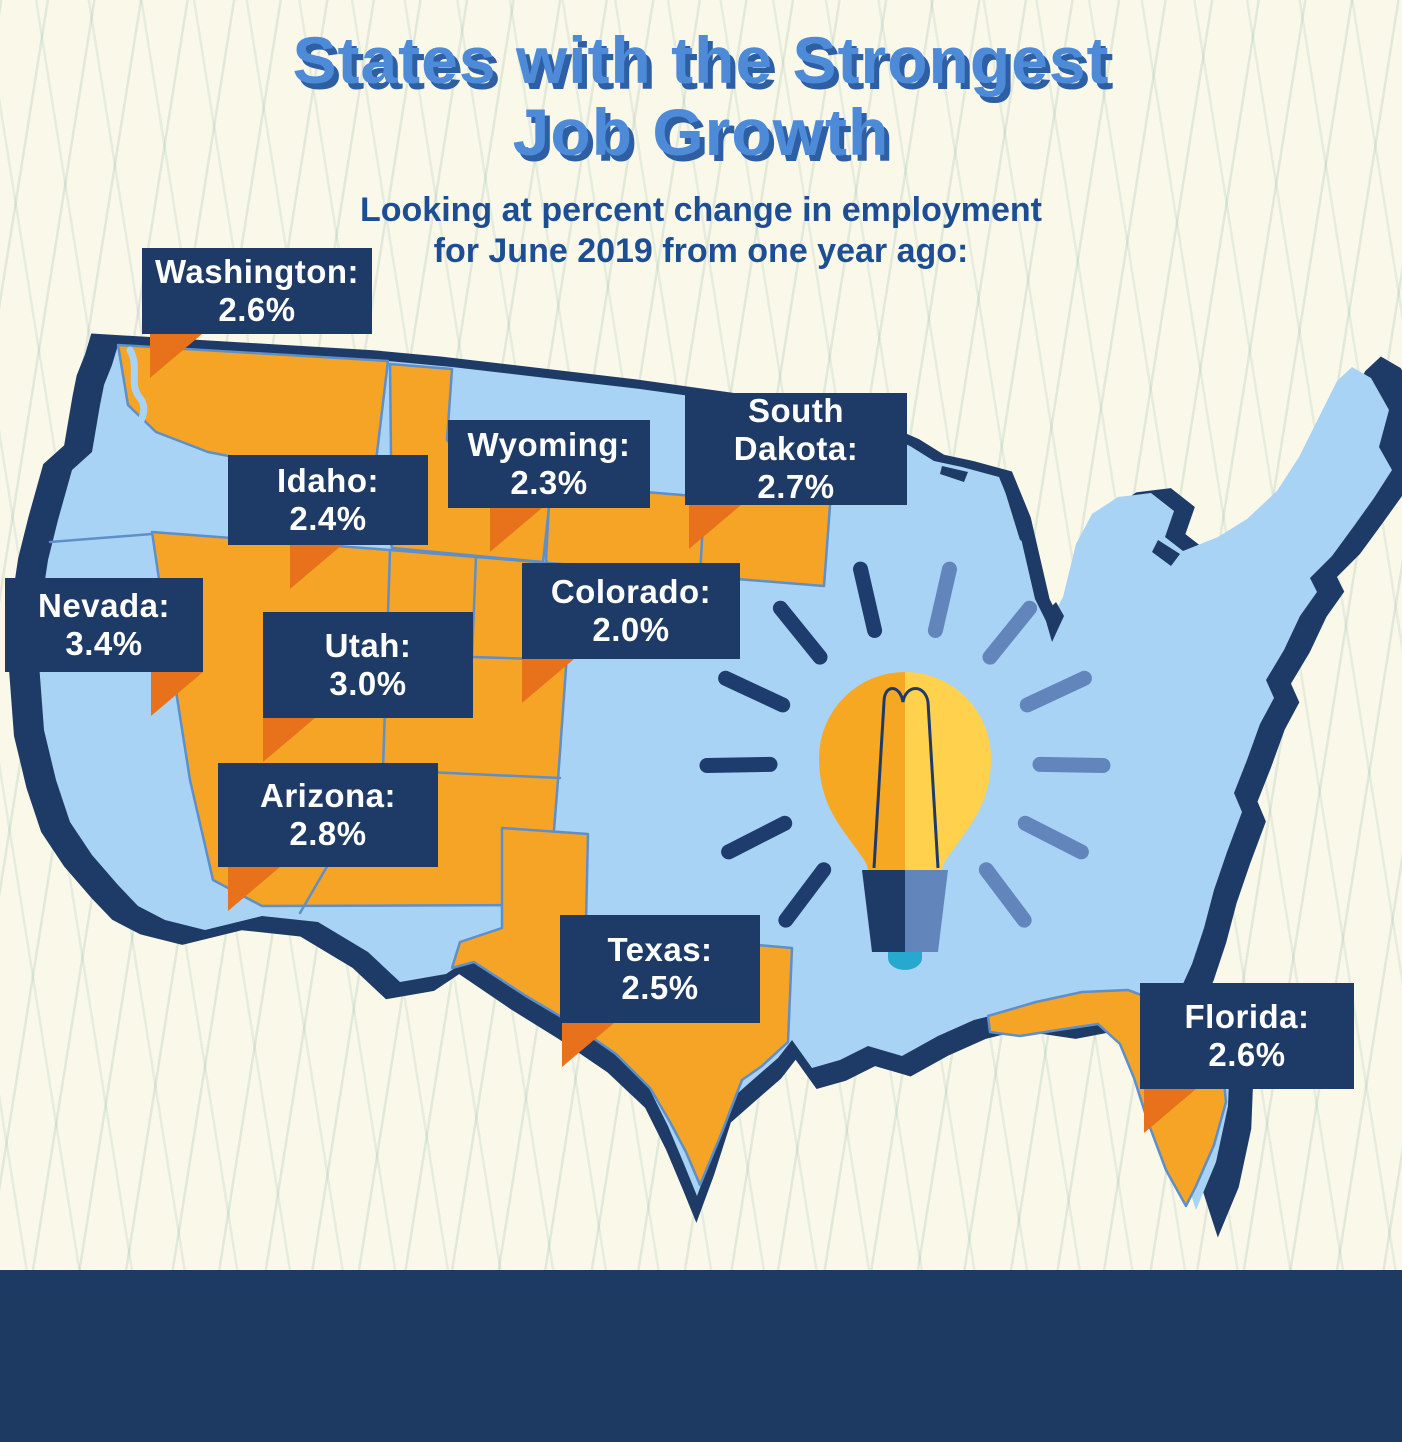 The width and height of the screenshot is (1402, 1442). What do you see at coordinates (701, 132) in the screenshot?
I see `title-line-2: Job Growth` at bounding box center [701, 132].